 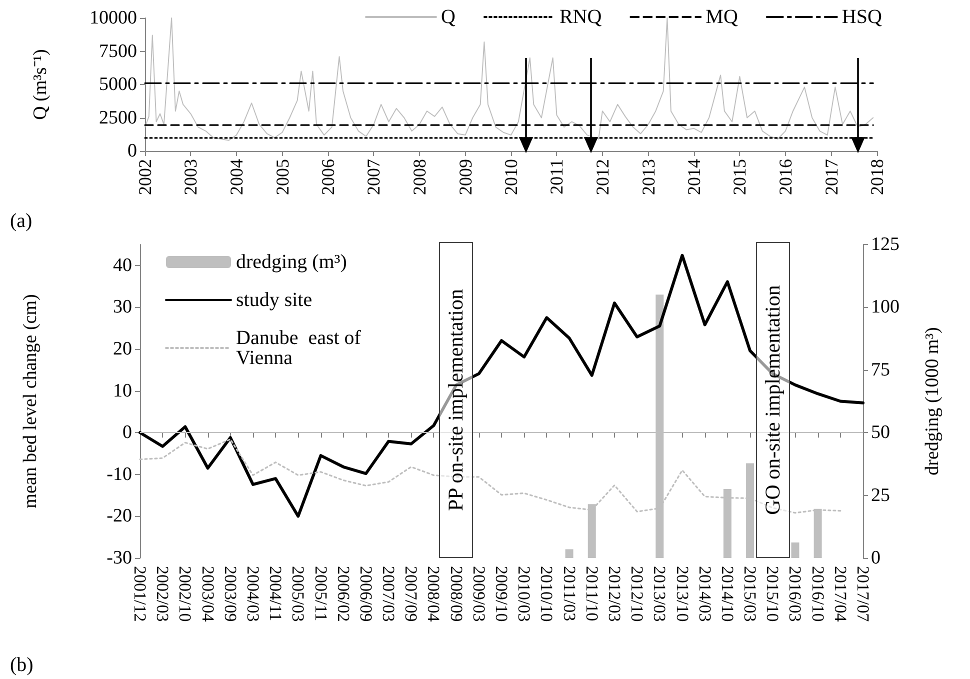 I want to click on x-tick-label: 2016, so click(x=785, y=177).